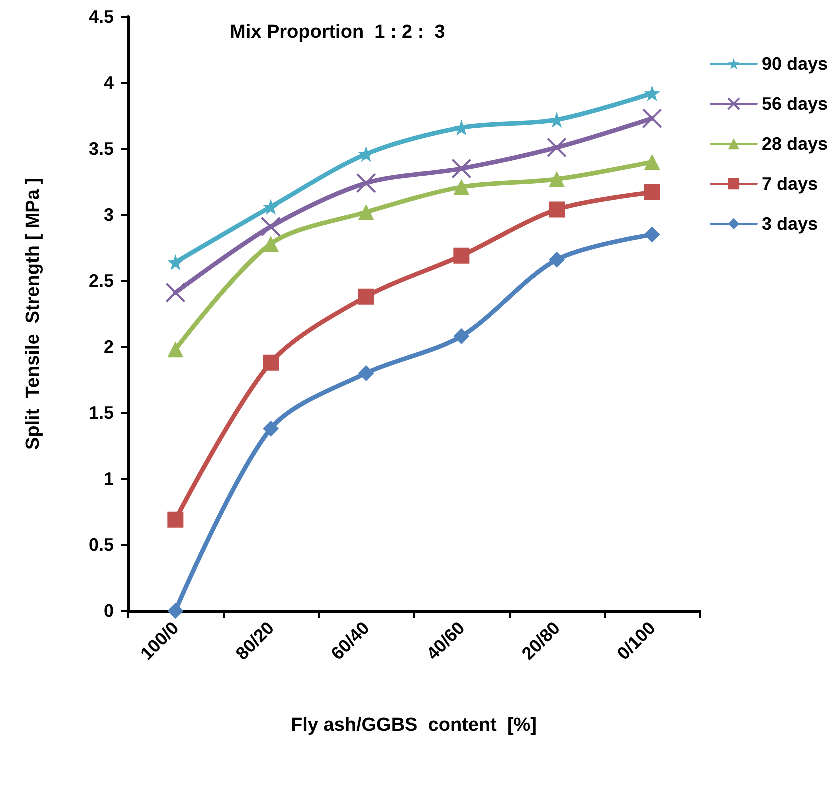  I want to click on y-tick-label: 0, so click(109, 611).